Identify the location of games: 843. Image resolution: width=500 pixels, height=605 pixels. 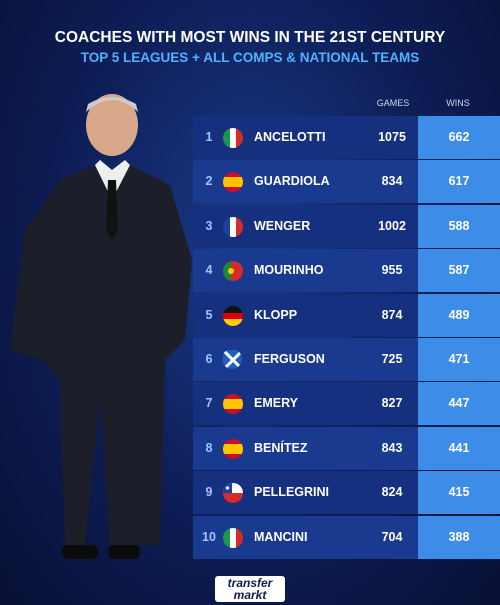
(392, 447).